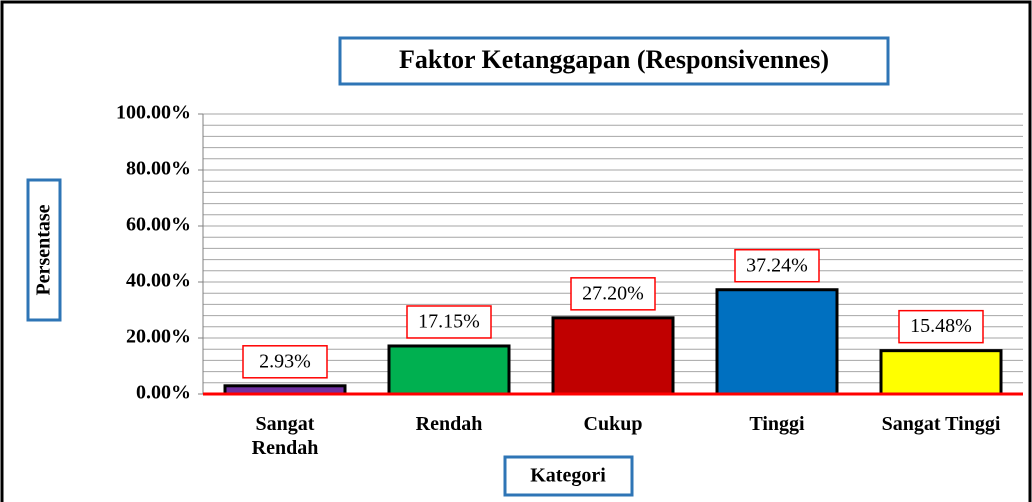  What do you see at coordinates (153, 113) in the screenshot?
I see `y-tick-label: 100.00%` at bounding box center [153, 113].